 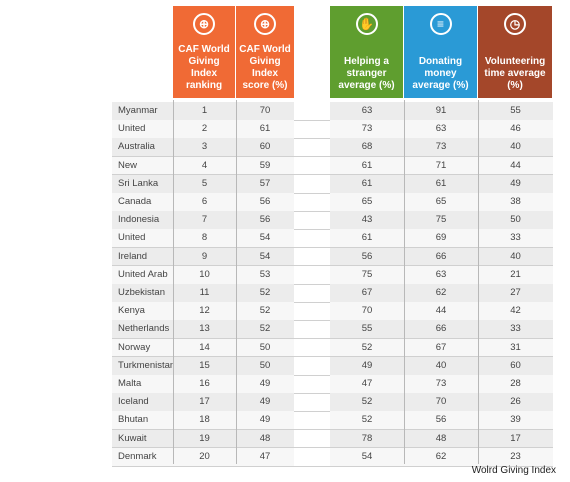 I want to click on value-cell: 23, so click(x=515, y=456).